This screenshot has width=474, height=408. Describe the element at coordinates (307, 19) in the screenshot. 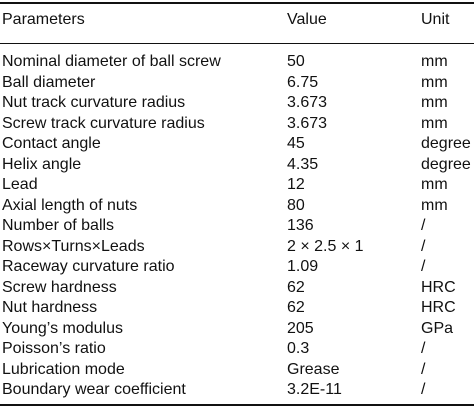

I see `header-value: Value` at that location.